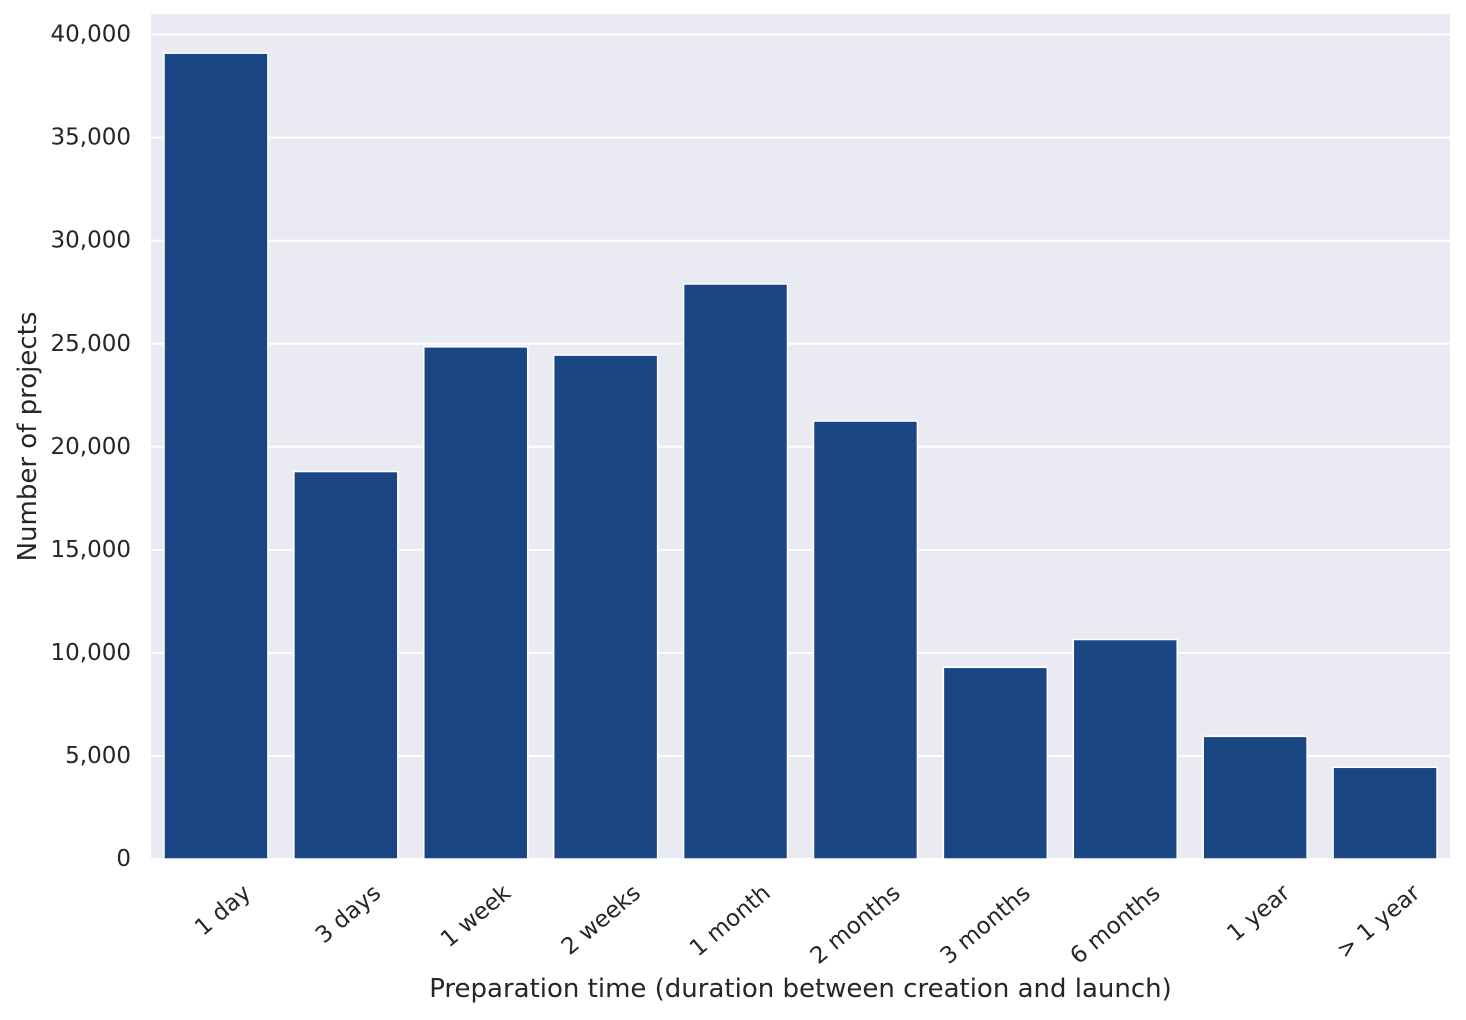 The width and height of the screenshot is (1466, 1020). I want to click on y-tick-label: 35,000, so click(91, 138).